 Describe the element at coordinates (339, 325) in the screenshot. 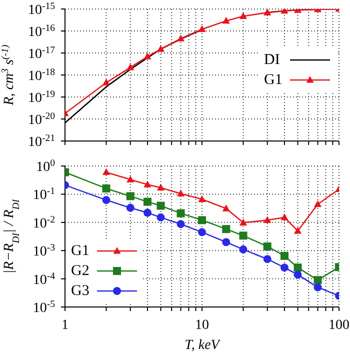

I see `x-tick-label: 100` at that location.